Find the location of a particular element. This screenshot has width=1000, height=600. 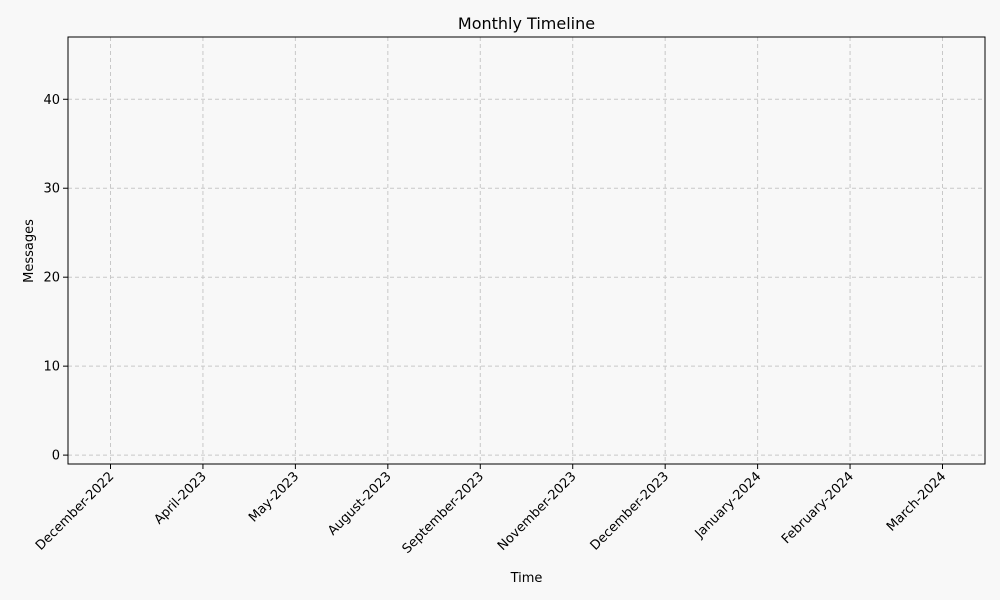

x-axis-label: Time is located at coordinates (526, 578).